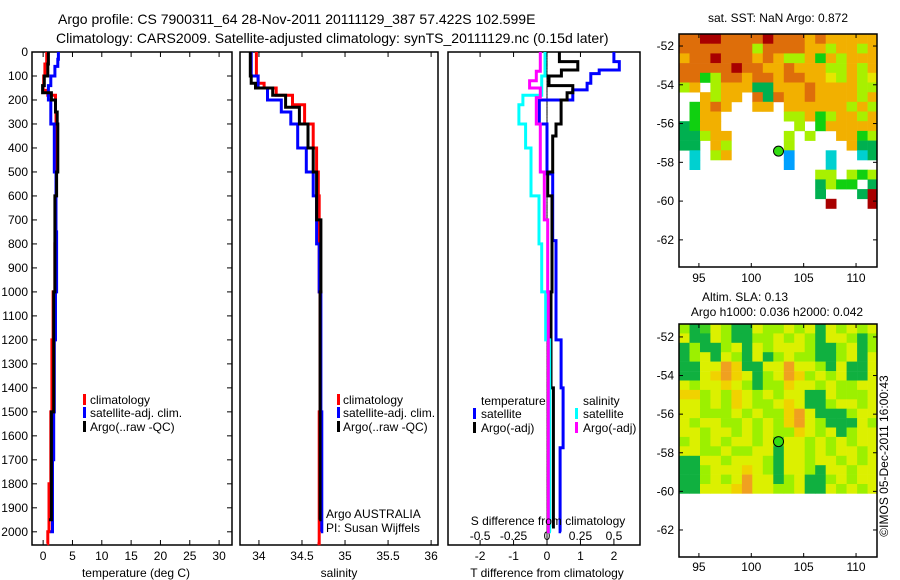 This screenshot has width=900, height=580. I want to click on legend-title-salinity: salinity, so click(601, 401).